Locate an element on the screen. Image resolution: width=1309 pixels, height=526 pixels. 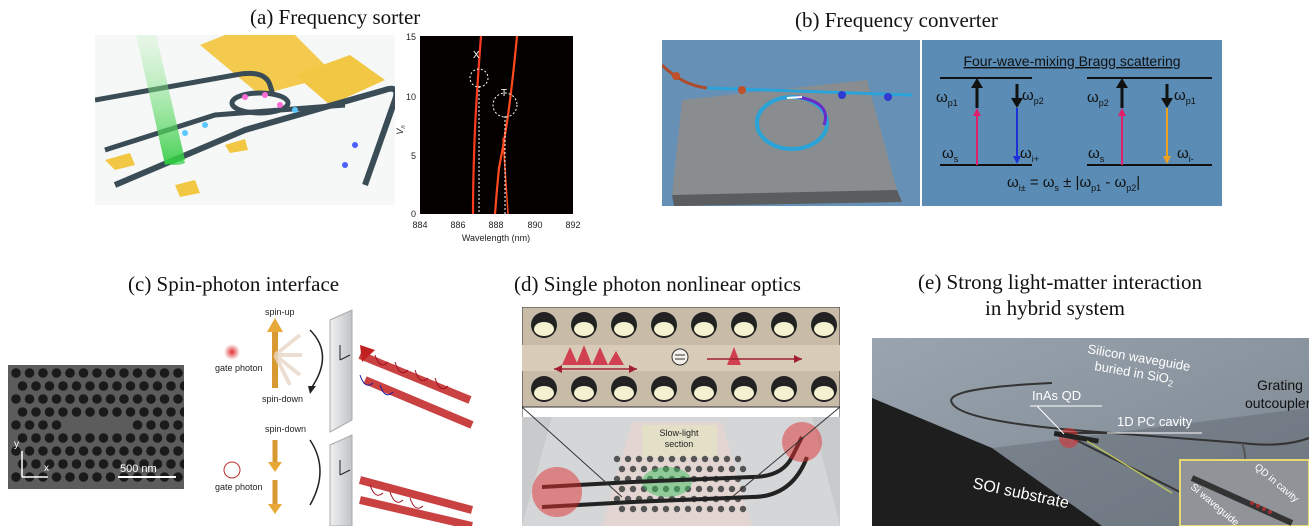
panel-d-illustration: Slow-light section is located at coordinates (681, 416).